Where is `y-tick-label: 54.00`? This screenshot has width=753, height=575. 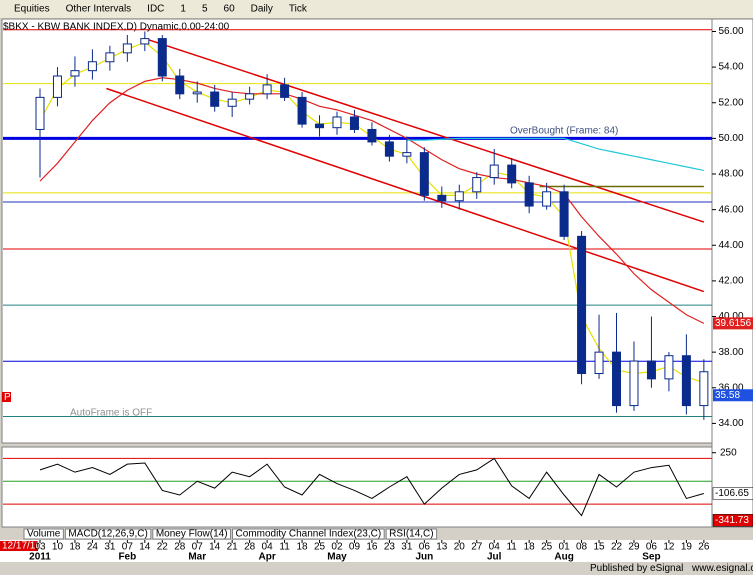 y-tick-label: 54.00 is located at coordinates (730, 67).